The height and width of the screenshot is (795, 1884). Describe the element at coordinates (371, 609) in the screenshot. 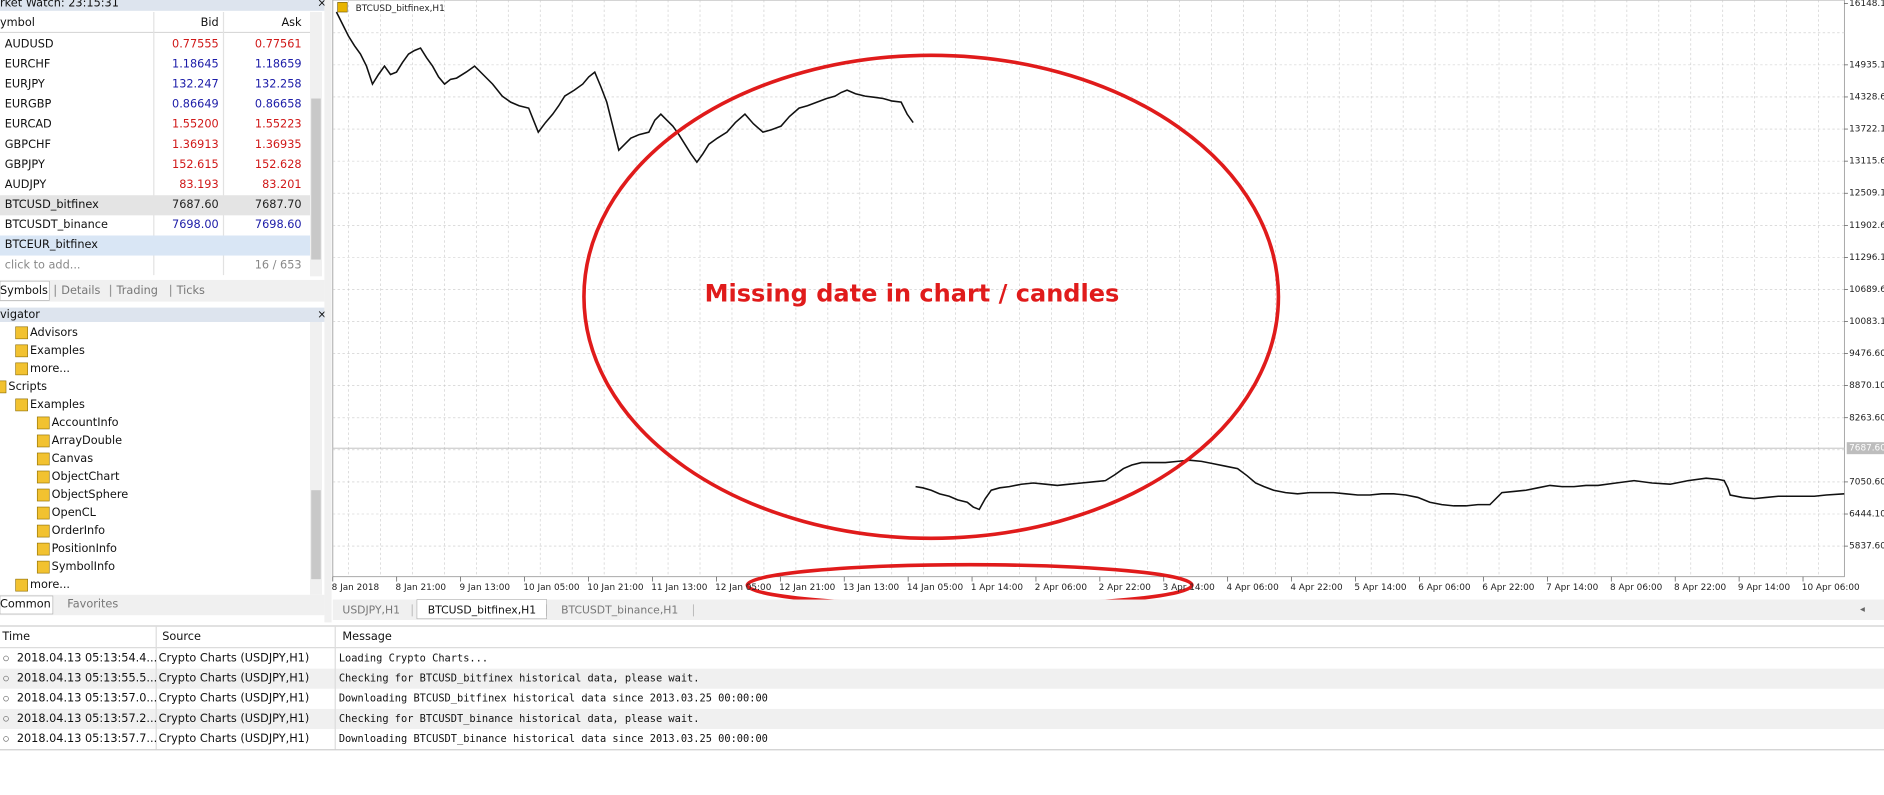

I see `chart-tab: USDJPY,H1` at that location.